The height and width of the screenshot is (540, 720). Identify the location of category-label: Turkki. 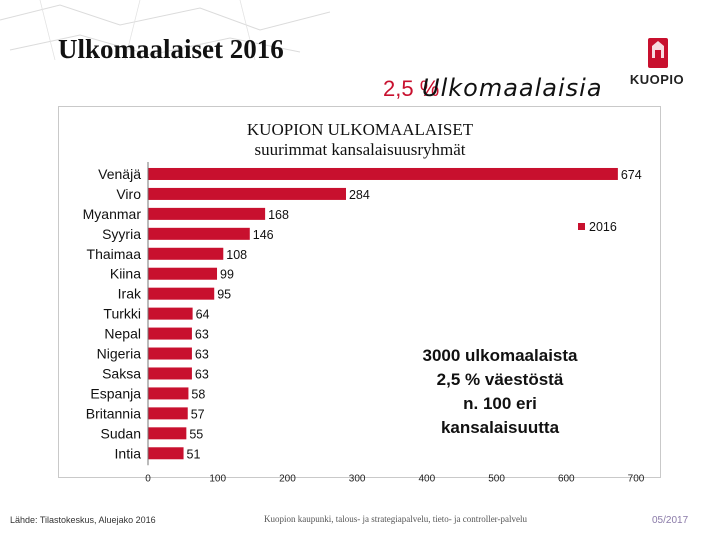
(122, 314).